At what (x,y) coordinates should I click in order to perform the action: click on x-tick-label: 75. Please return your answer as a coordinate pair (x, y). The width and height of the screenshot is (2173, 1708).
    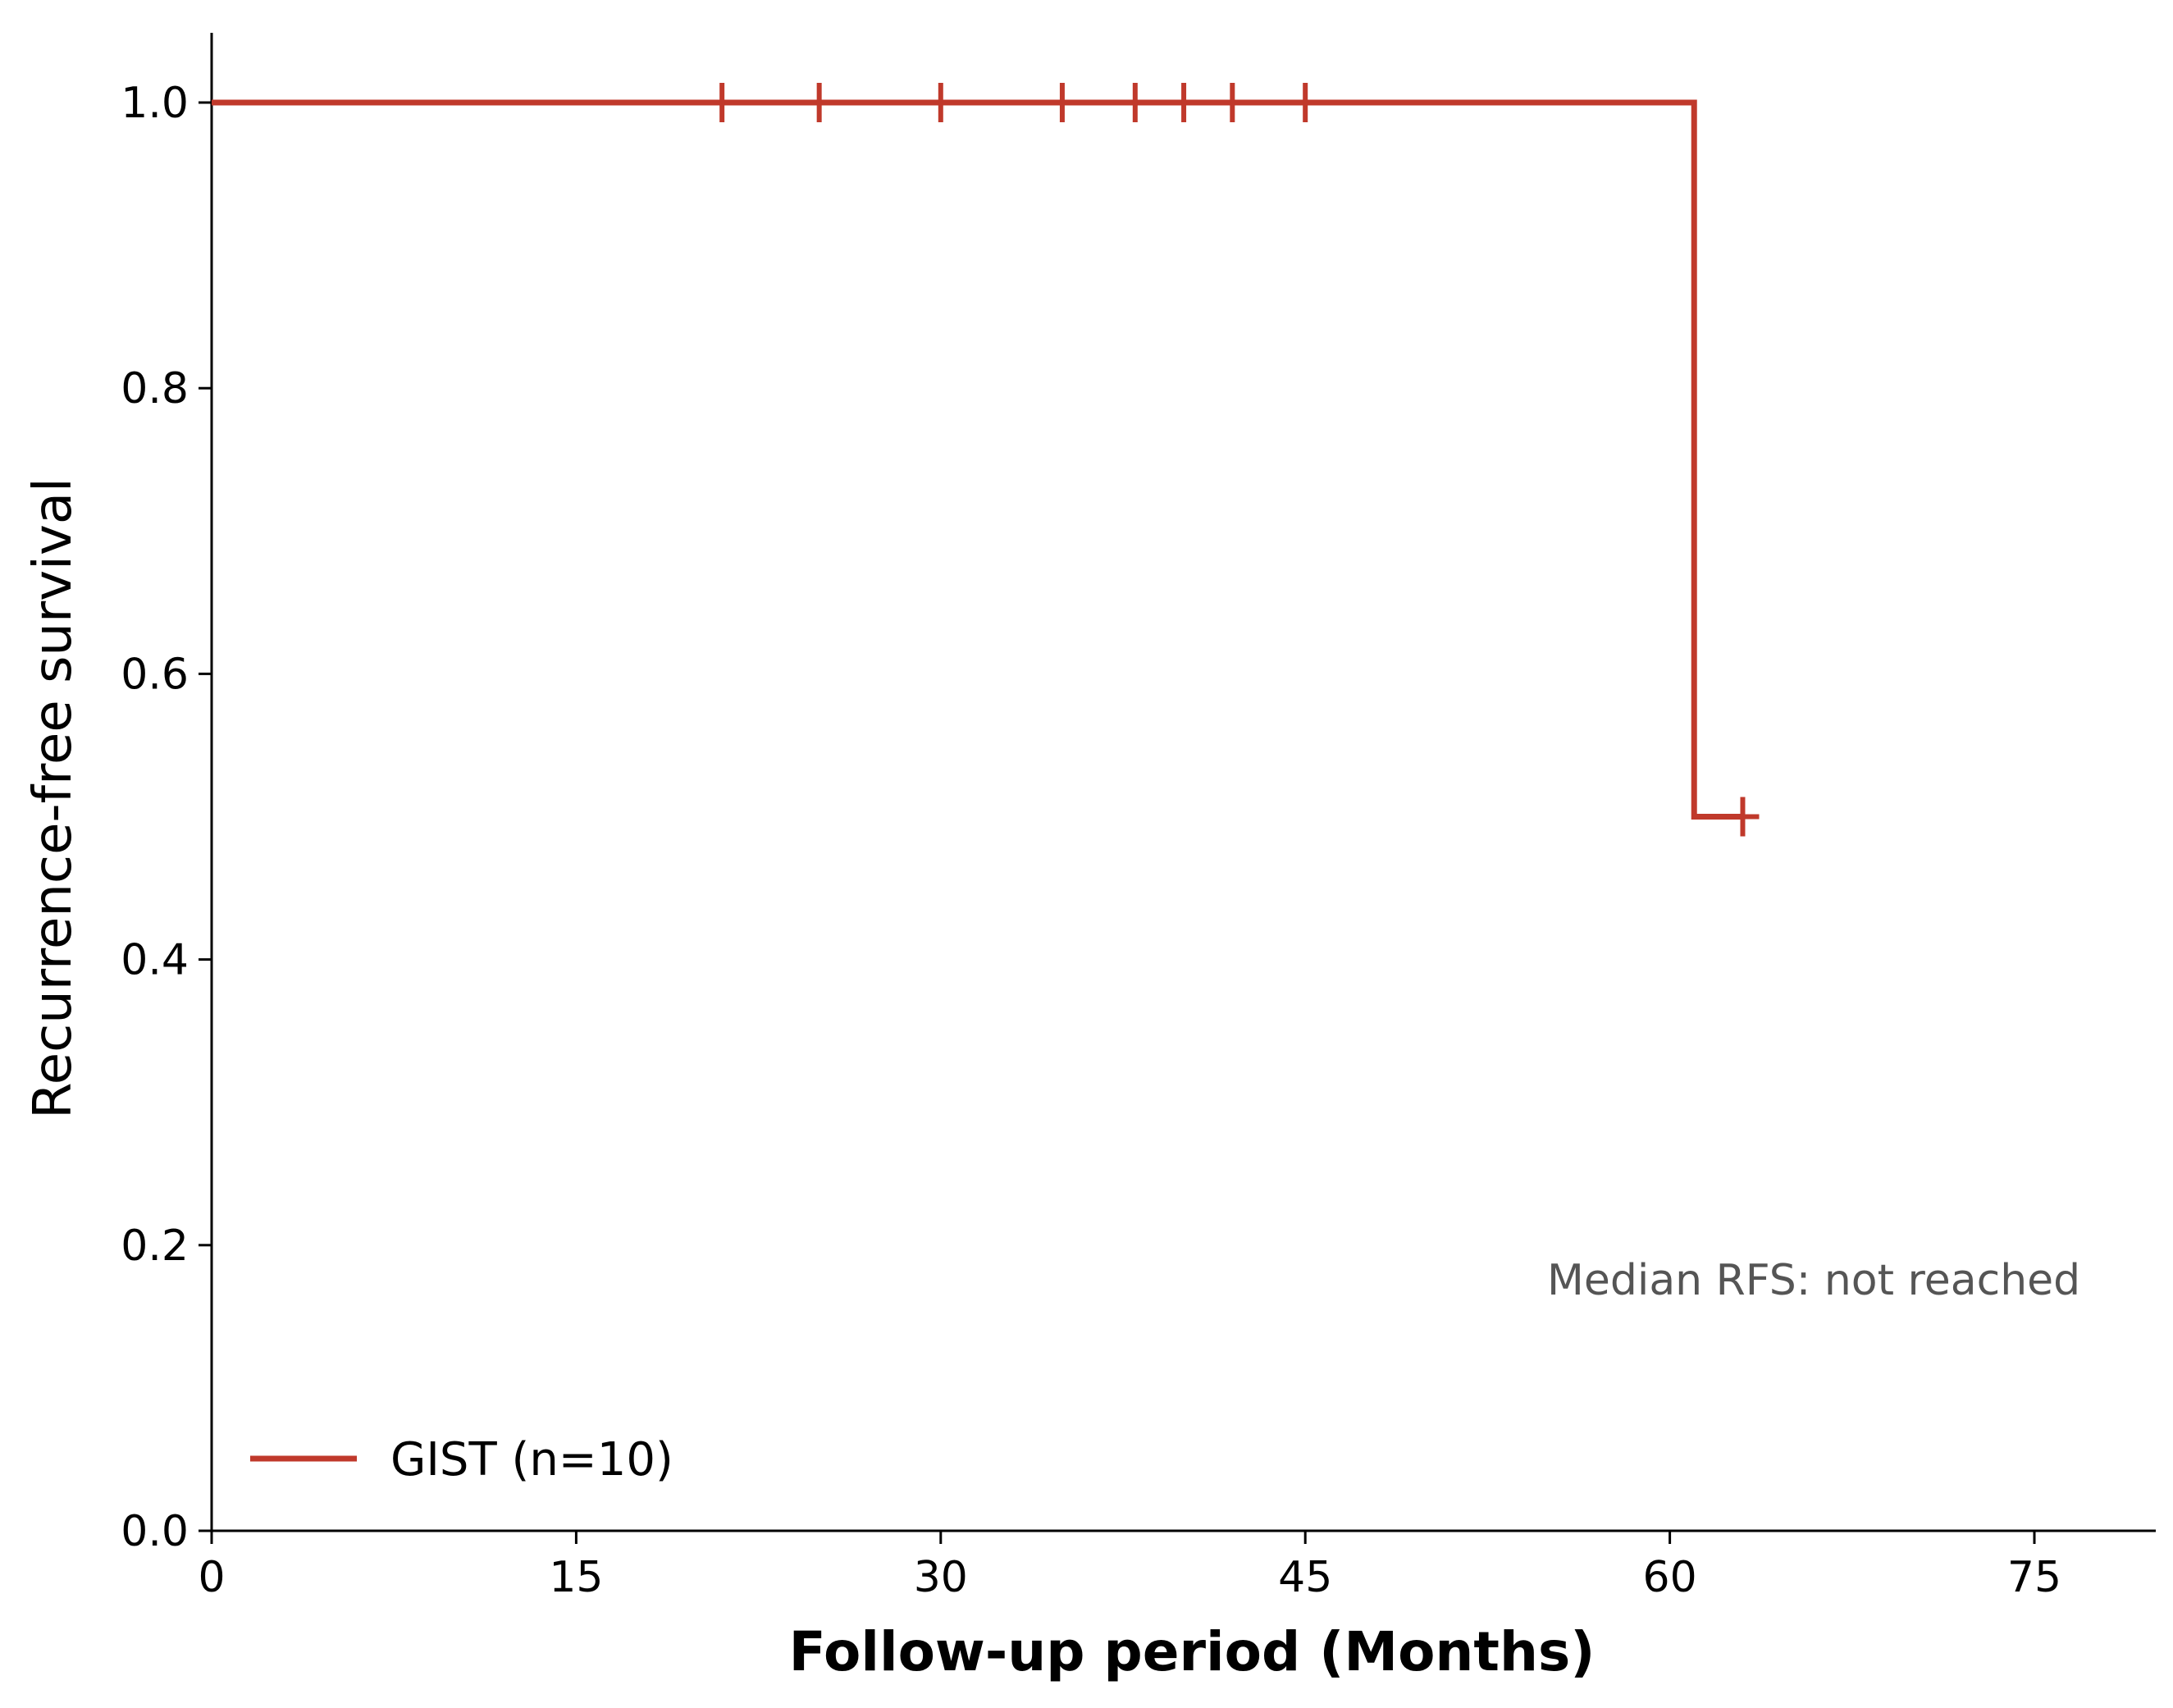
    Looking at the image, I should click on (2034, 1577).